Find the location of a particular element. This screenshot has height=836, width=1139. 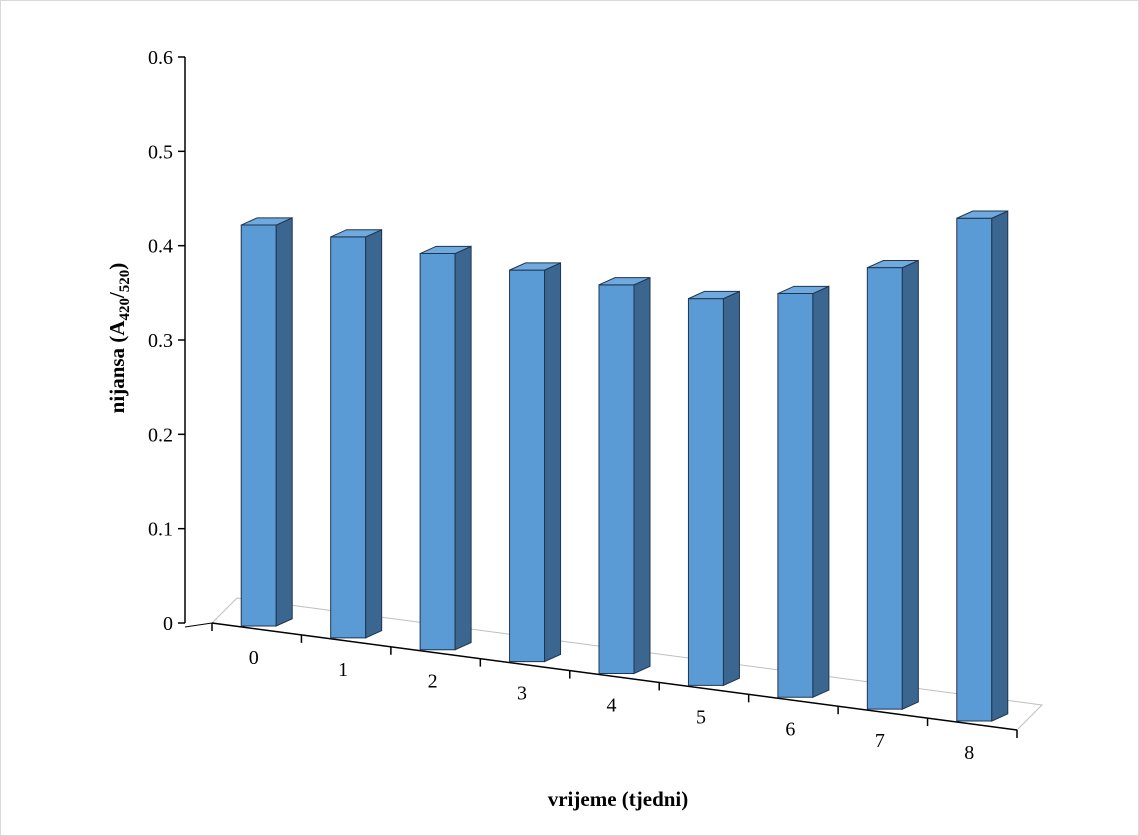

y-axis: 0 0.1 0.2 0.3 0.4 0.5 0.6 is located at coordinates (167, 341).